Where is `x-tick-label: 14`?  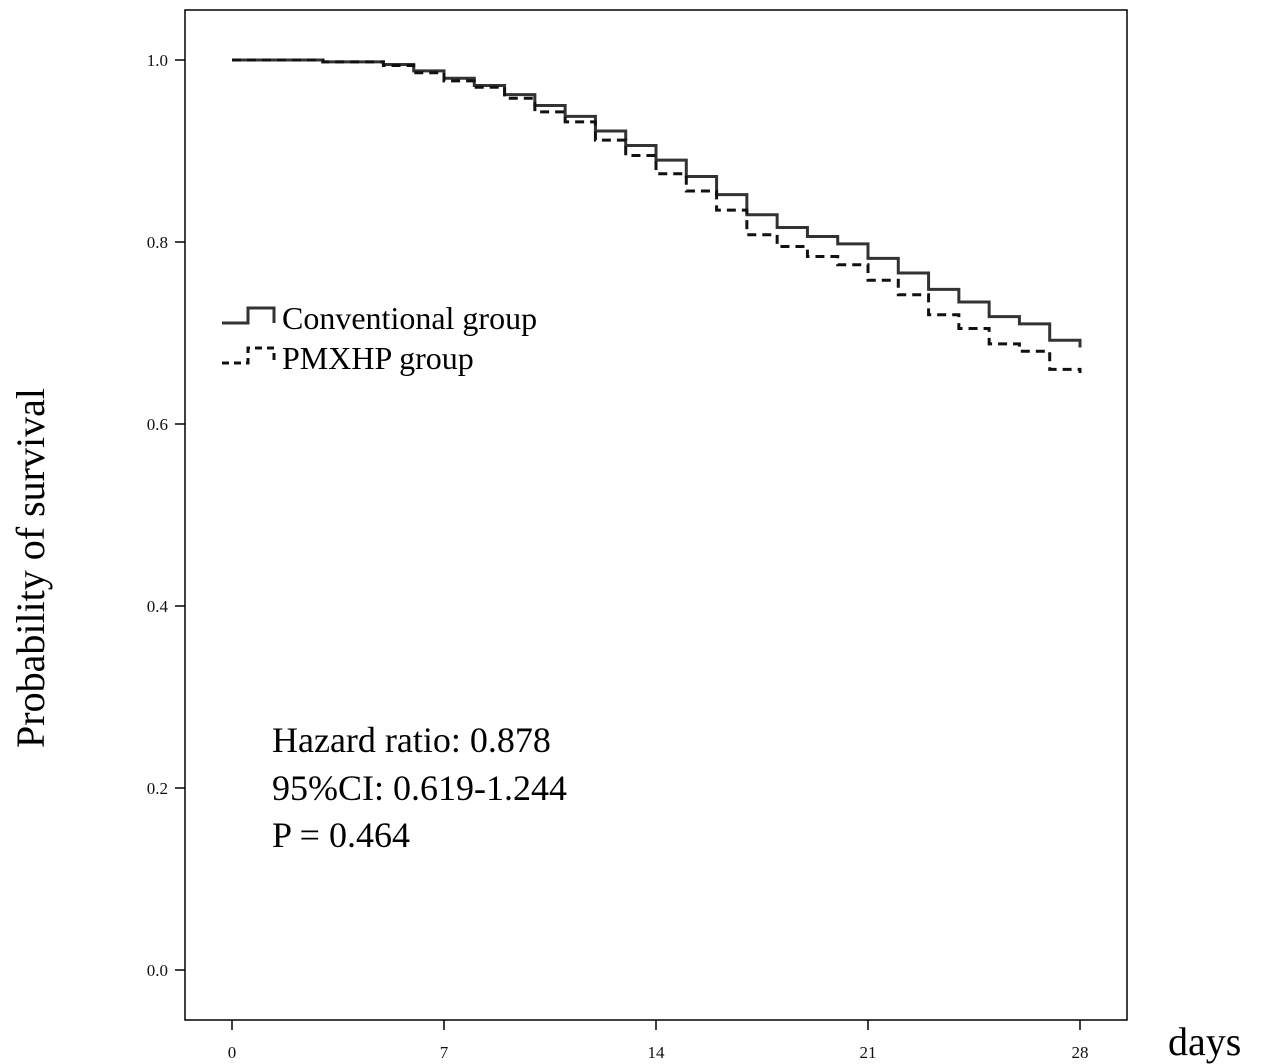 x-tick-label: 14 is located at coordinates (657, 1052).